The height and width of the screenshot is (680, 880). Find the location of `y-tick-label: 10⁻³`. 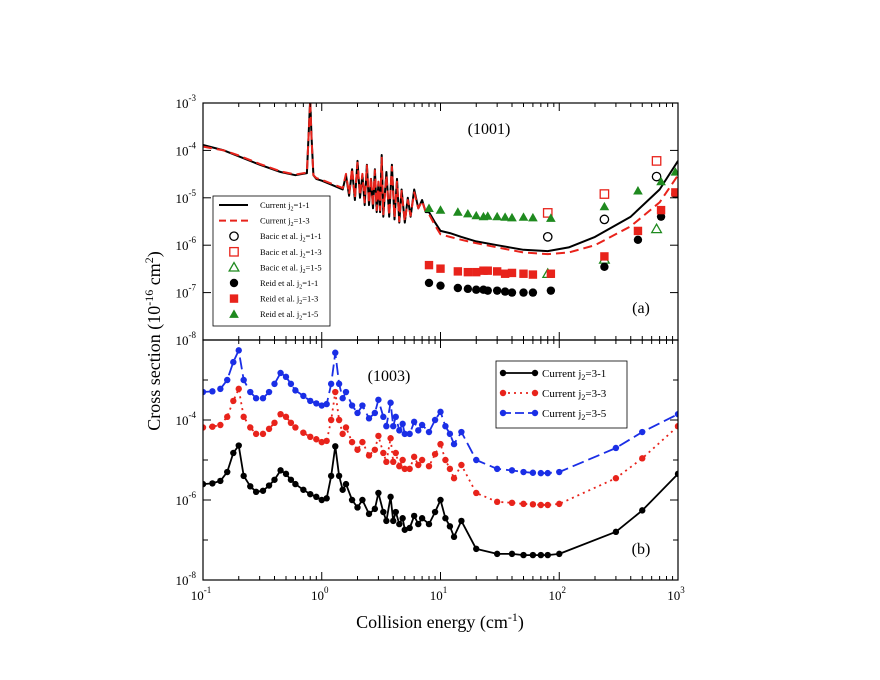

y-tick-label: 10⁻³ is located at coordinates (186, 102).